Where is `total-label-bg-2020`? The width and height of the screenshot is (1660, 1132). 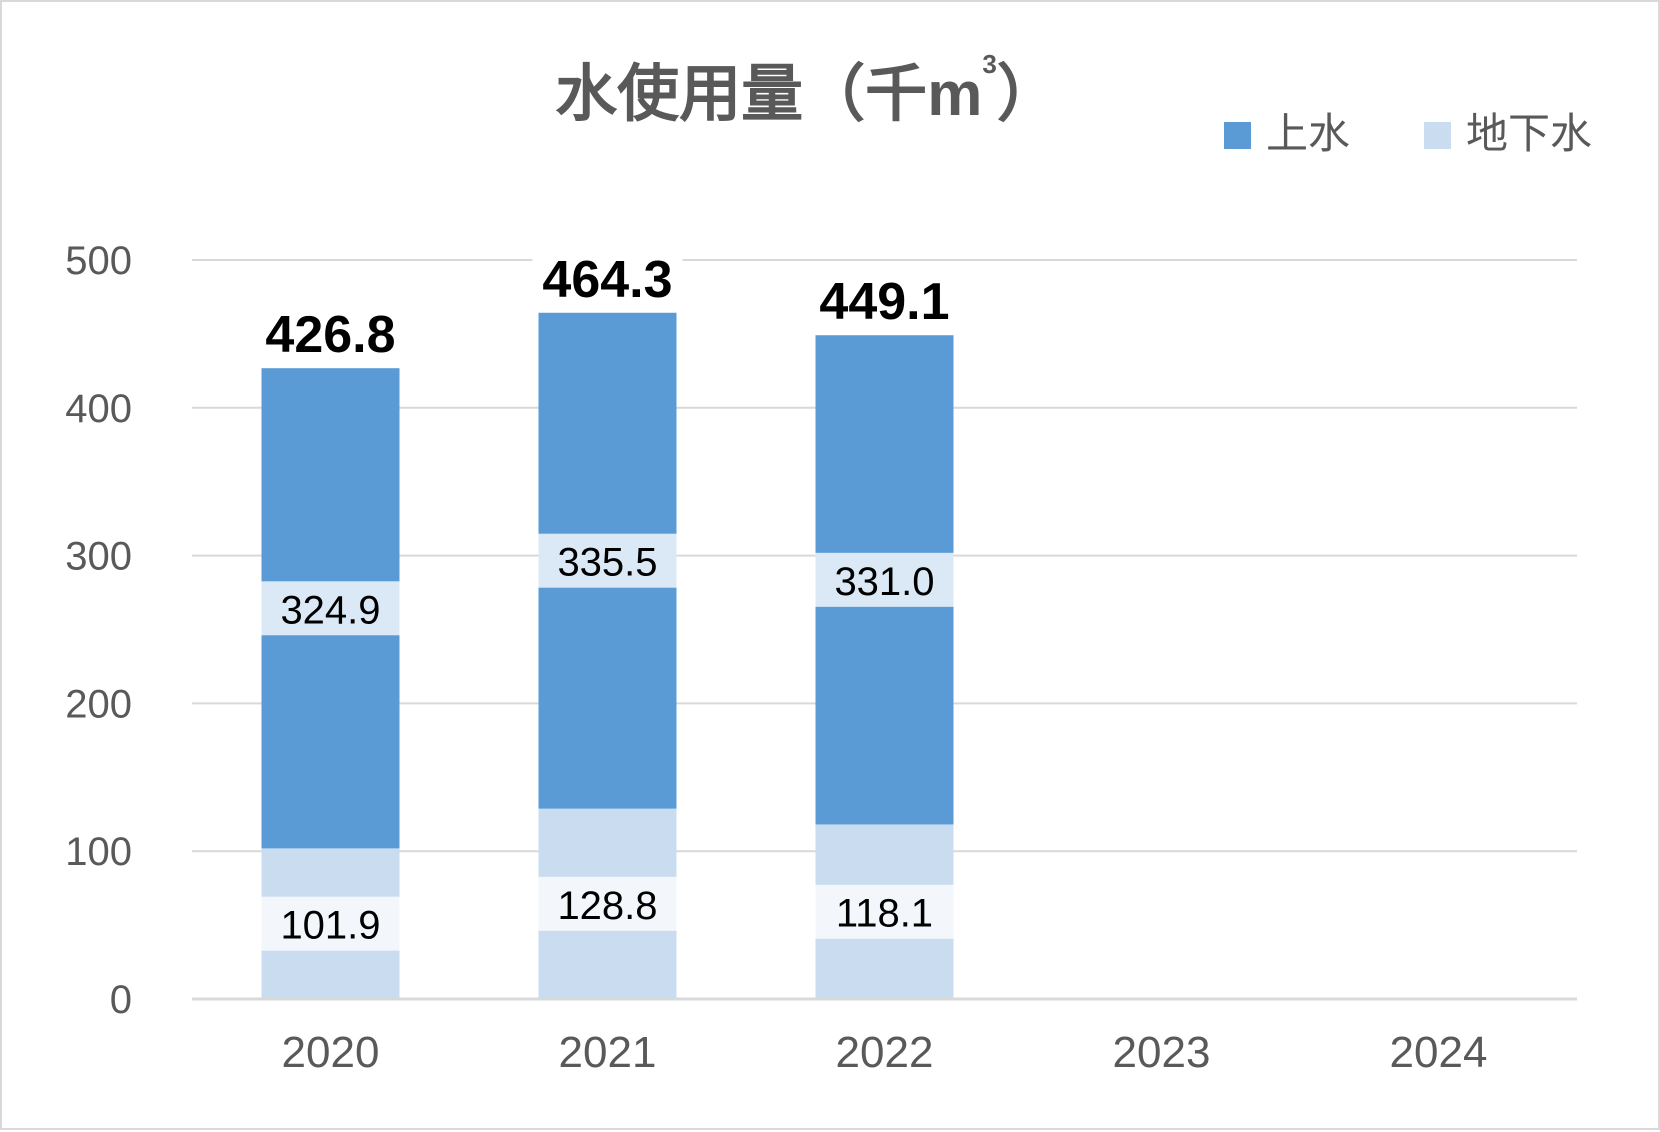 total-label-bg-2020 is located at coordinates (330, 330).